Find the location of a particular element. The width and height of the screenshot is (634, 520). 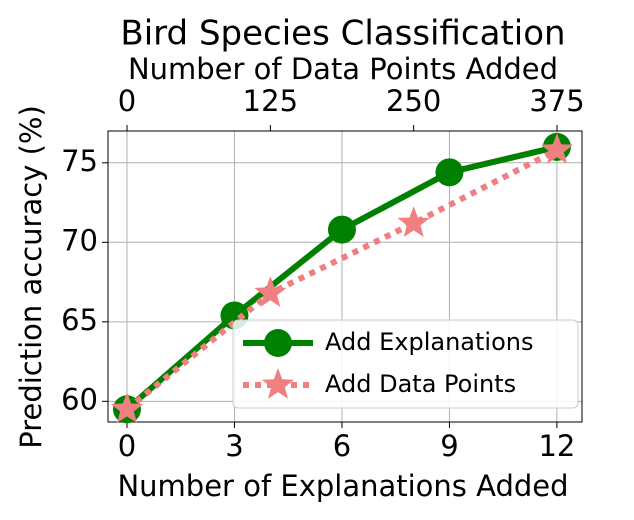

x-axis-label: Number of Explanations Added is located at coordinates (342, 486).